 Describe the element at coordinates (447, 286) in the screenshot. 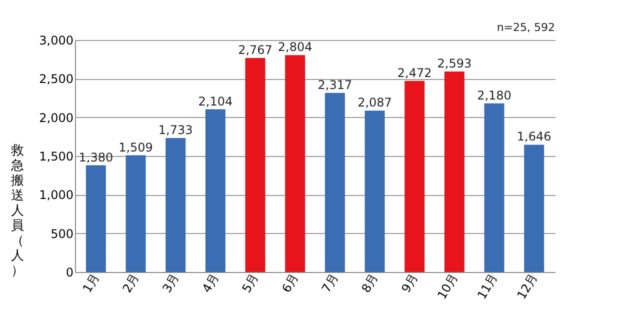

I see `x-tick-label: 10月` at that location.